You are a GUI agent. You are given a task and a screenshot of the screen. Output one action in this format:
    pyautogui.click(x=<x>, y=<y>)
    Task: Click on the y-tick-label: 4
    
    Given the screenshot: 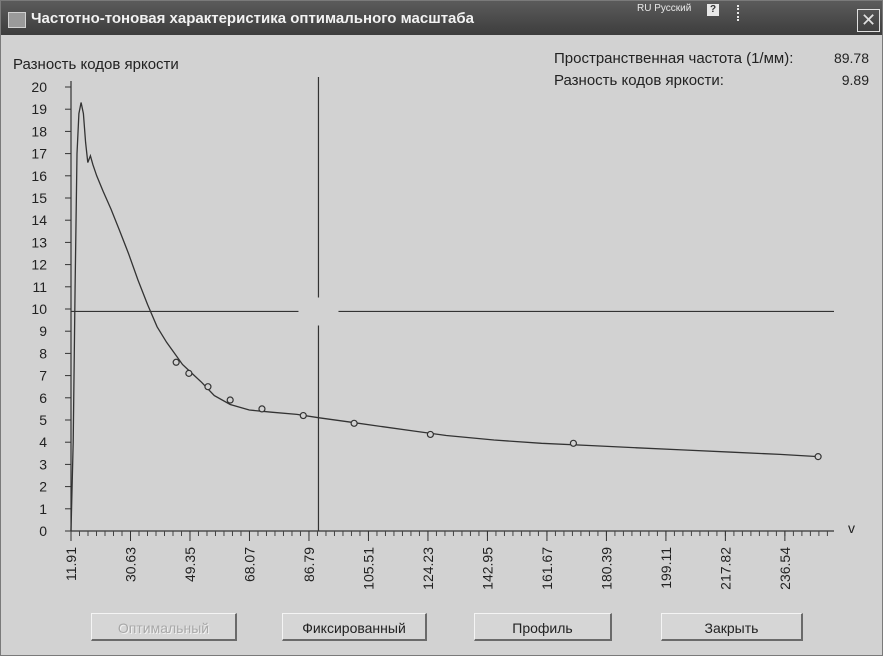 What is the action you would take?
    pyautogui.click(x=43, y=442)
    